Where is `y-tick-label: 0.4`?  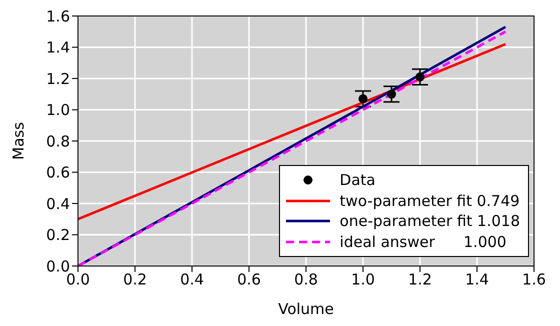 y-tick-label: 0.4 is located at coordinates (58, 203).